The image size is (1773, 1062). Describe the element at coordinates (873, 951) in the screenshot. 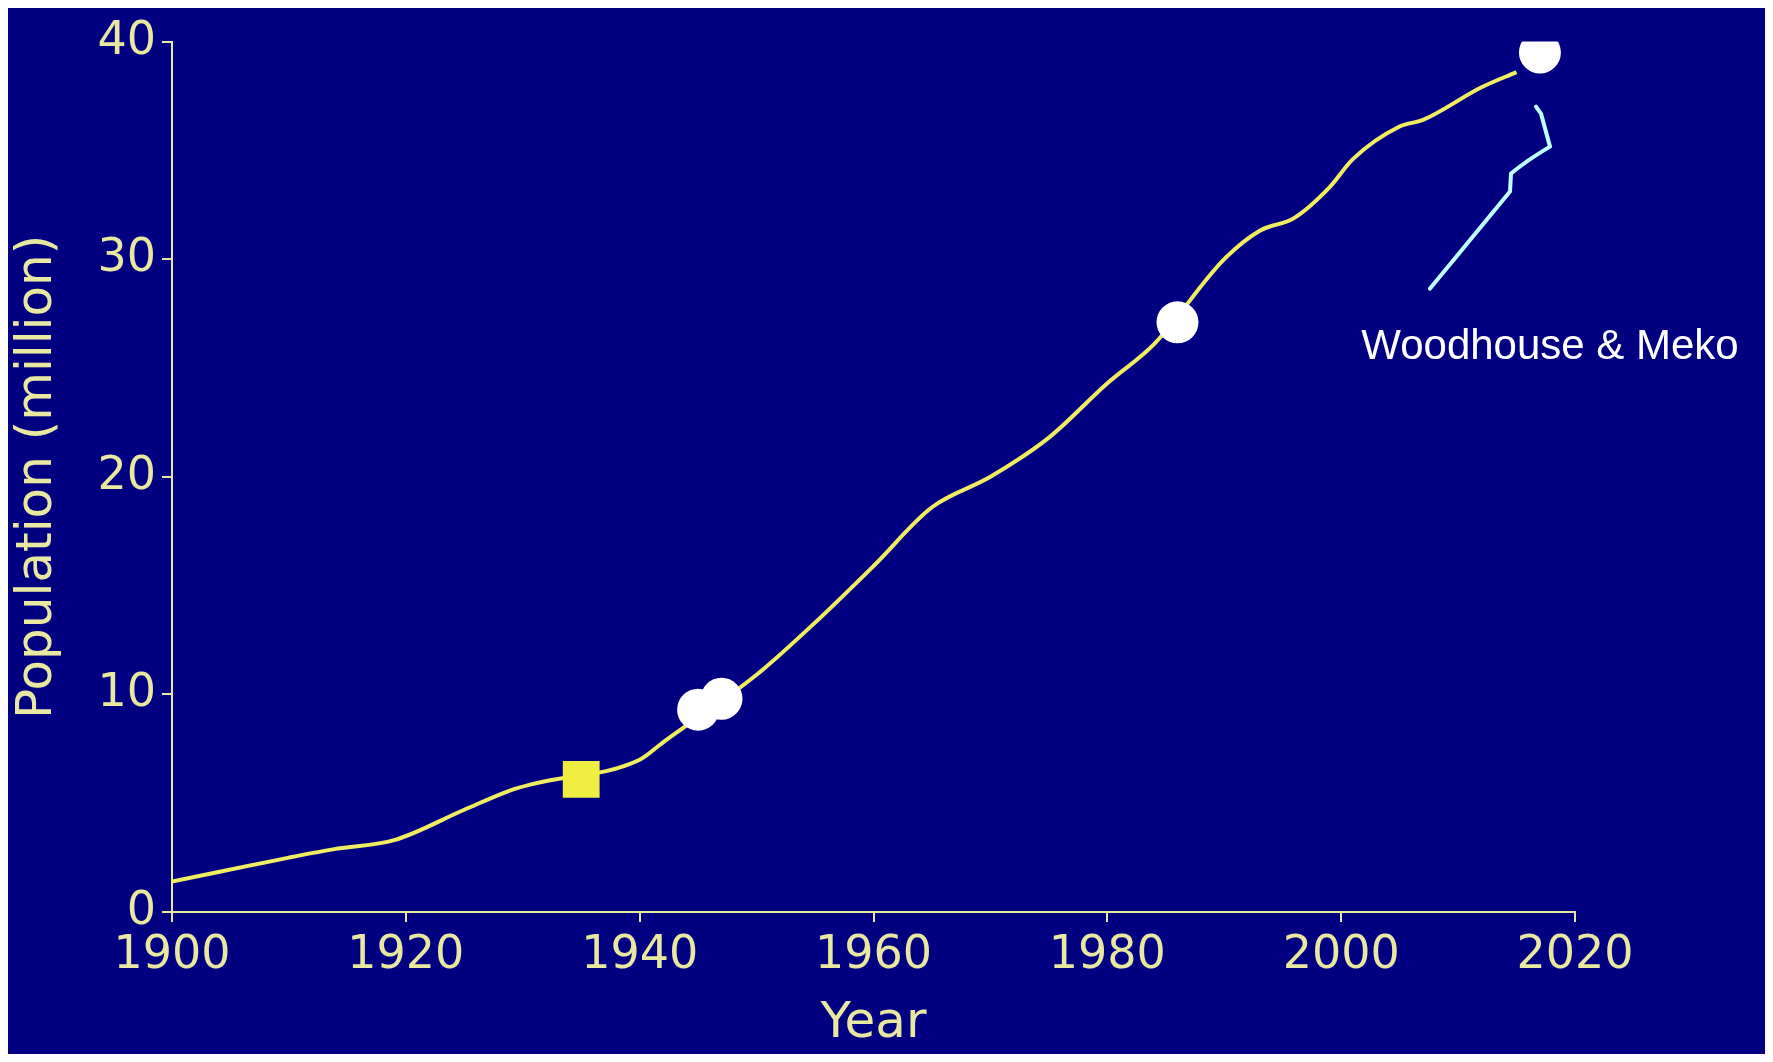

I see `x-tick-label: 1960` at that location.